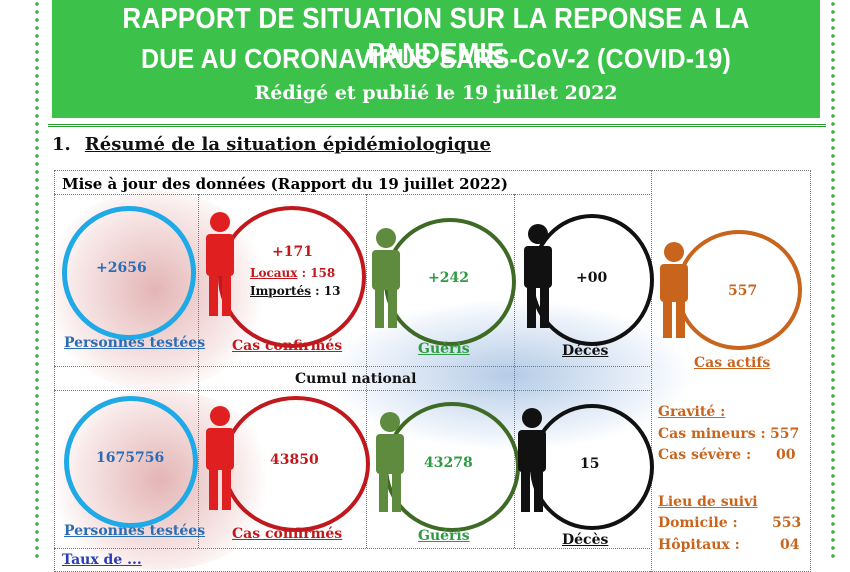 This screenshot has height=572, width=850. I want to click on person-green-icon, so click(386, 278).